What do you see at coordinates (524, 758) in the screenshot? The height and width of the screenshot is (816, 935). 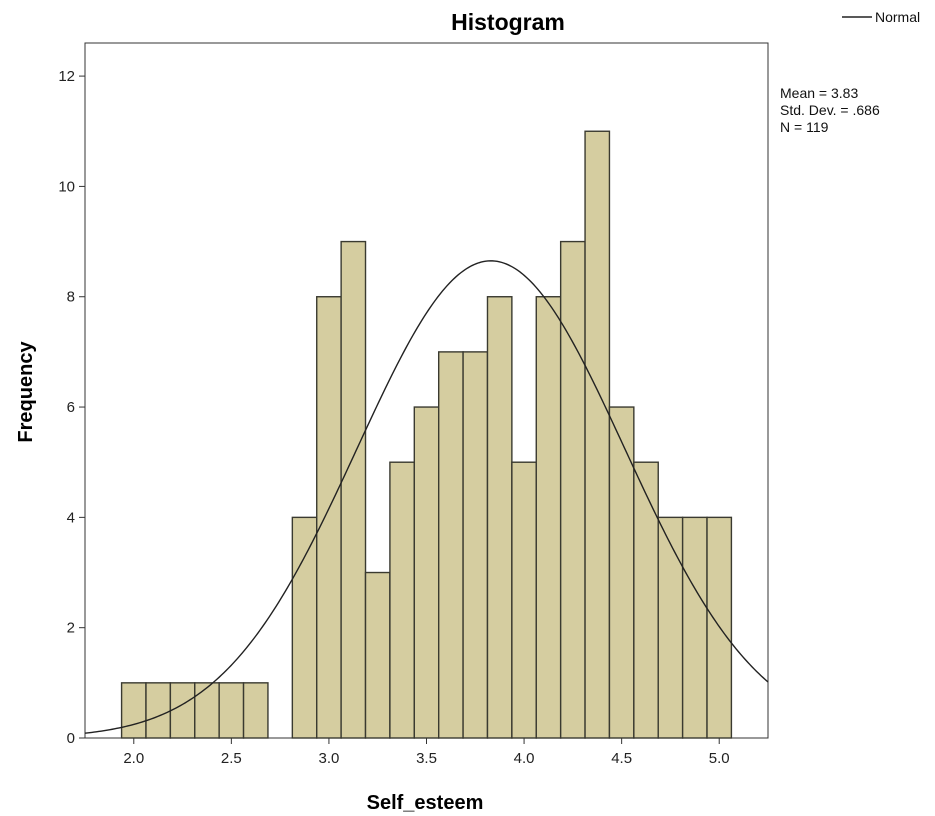 I see `x-tick-label: 4.0` at bounding box center [524, 758].